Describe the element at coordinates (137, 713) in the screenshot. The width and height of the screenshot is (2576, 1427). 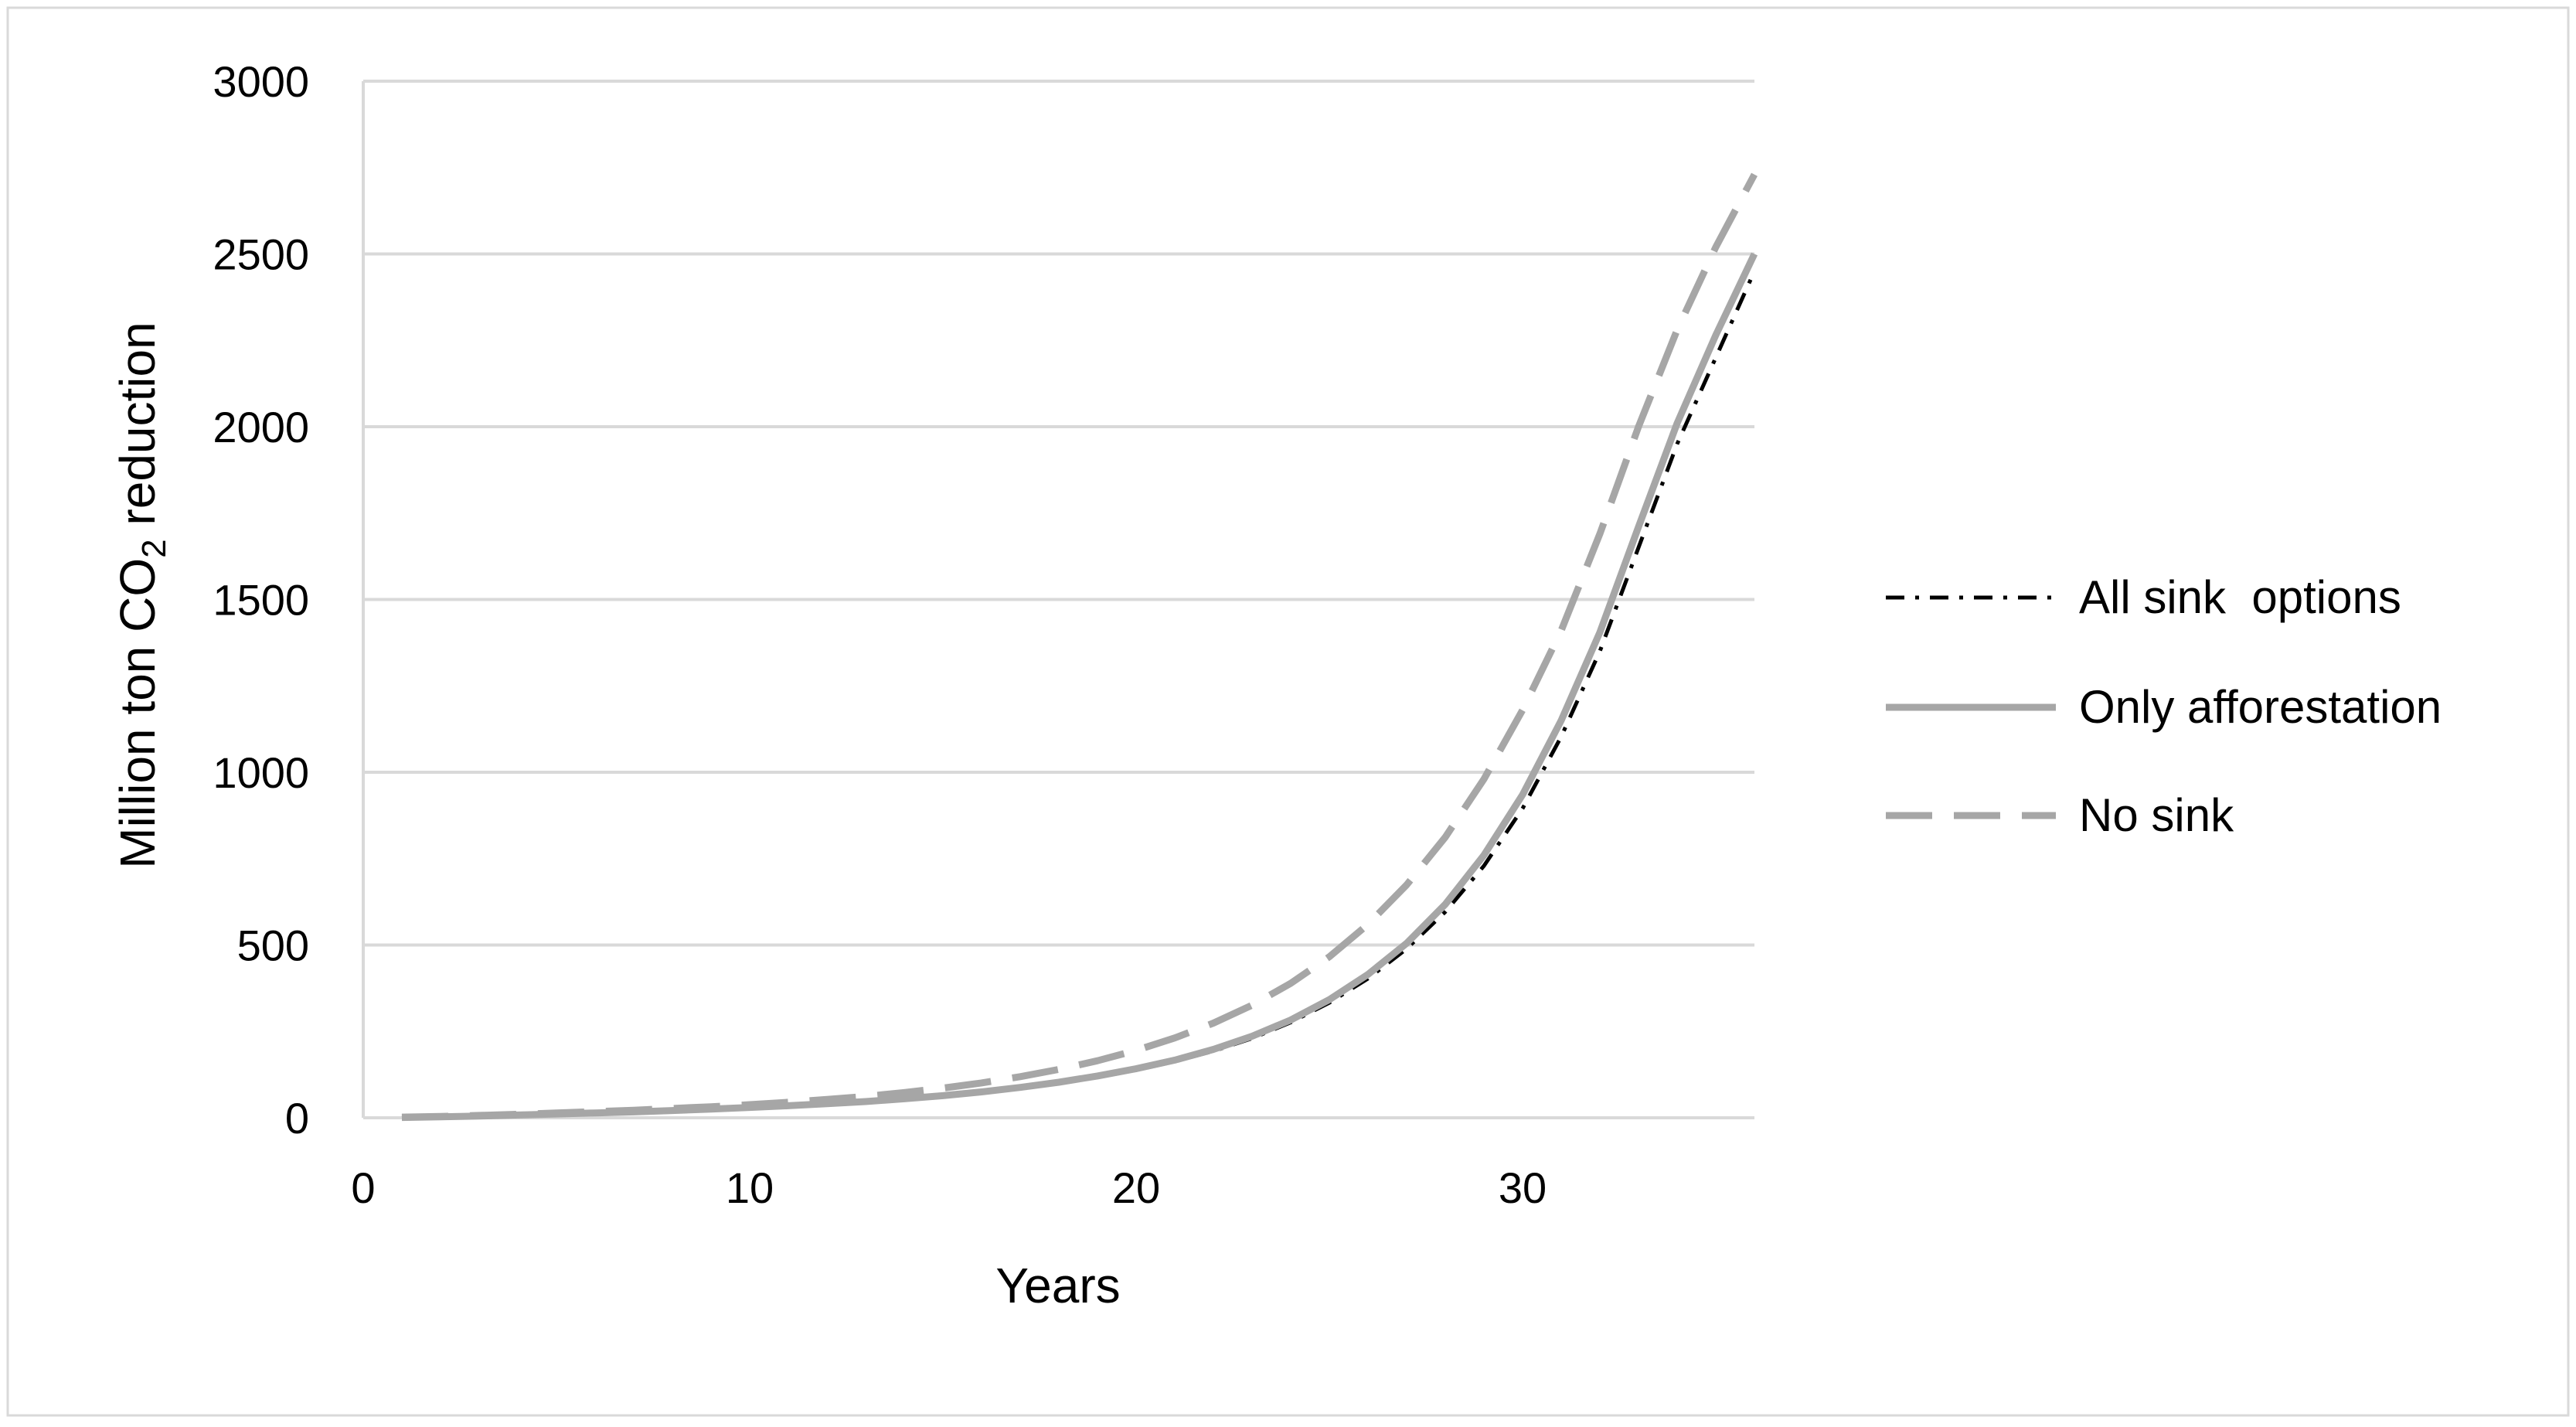
I see `y-axis-title-main: Million ton CO` at that location.